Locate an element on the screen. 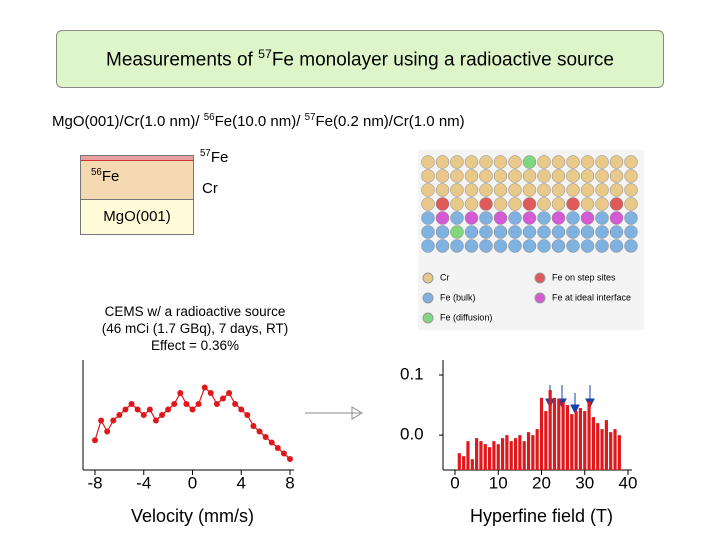 This screenshot has width=720, height=540. x-tick-label: 4 is located at coordinates (241, 482).